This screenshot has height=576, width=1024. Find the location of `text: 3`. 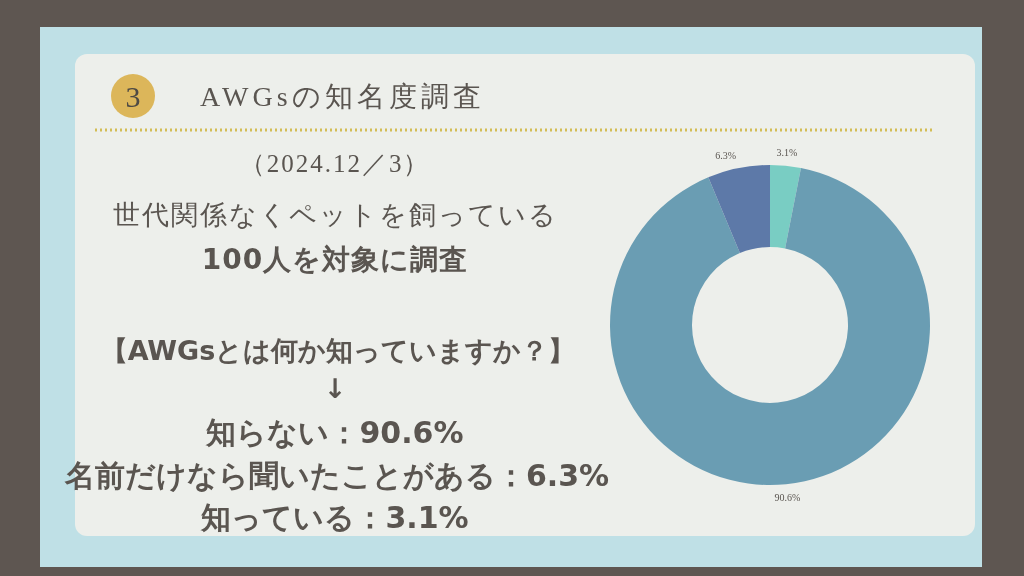

text: 3 is located at coordinates (133, 96).